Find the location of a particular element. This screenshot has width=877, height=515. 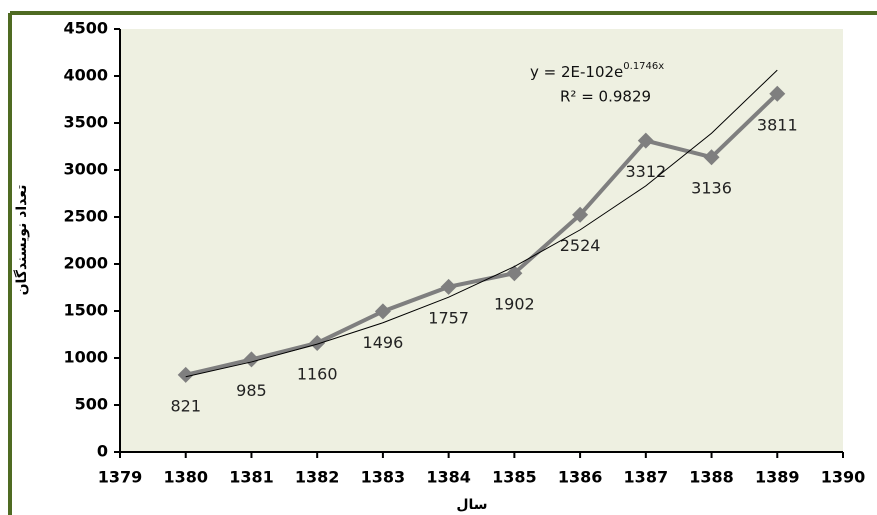

x-axis-label: سال is located at coordinates (471, 505).